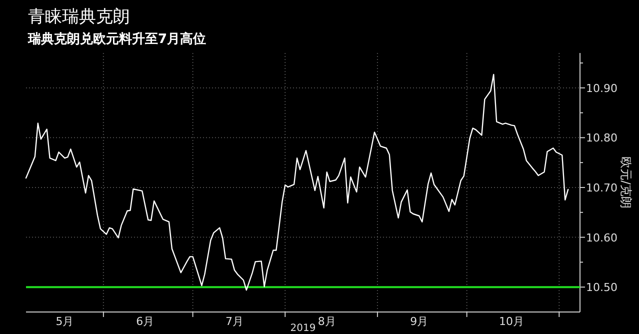 Image resolution: width=639 pixels, height=334 pixels. I want to click on y-tick-label: 10.60, so click(602, 237).